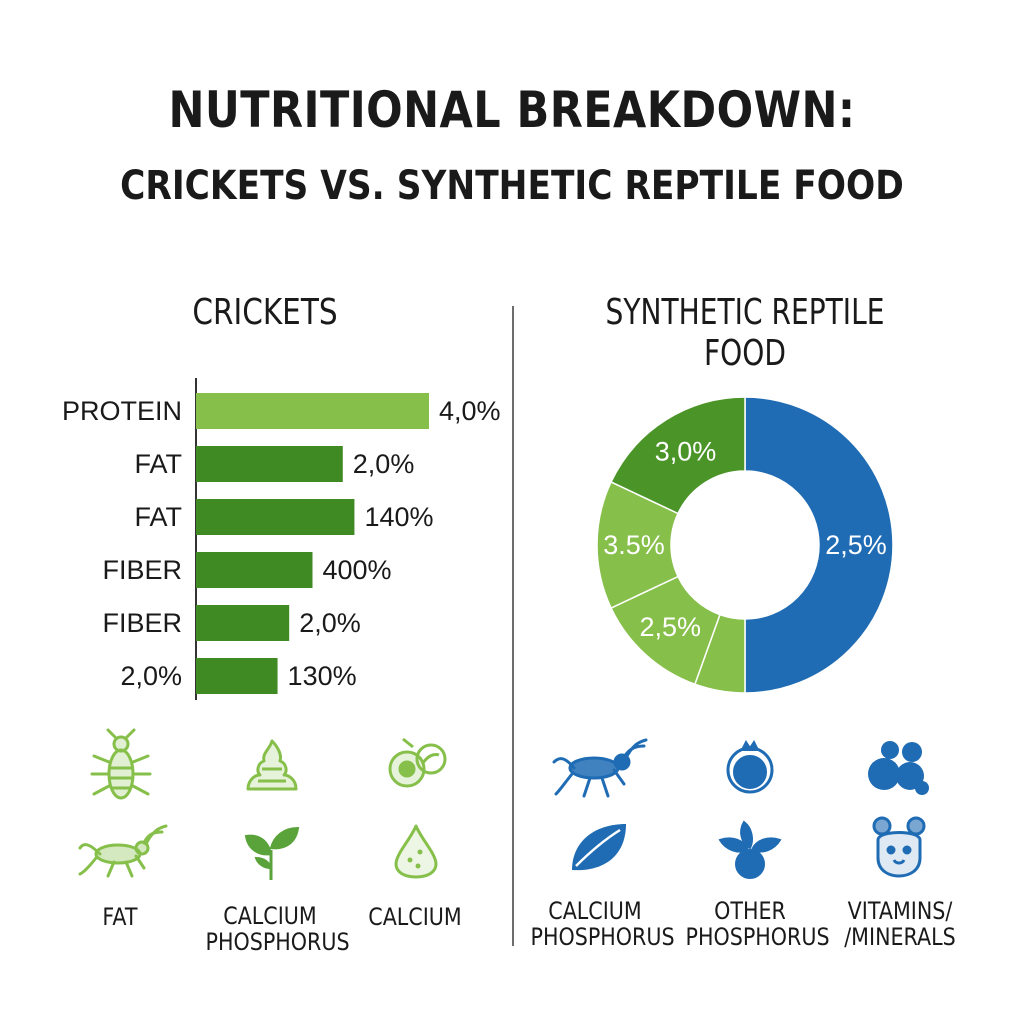 This screenshot has height=1024, width=1024. I want to click on bar-category-label-3: FAT, so click(158, 517).